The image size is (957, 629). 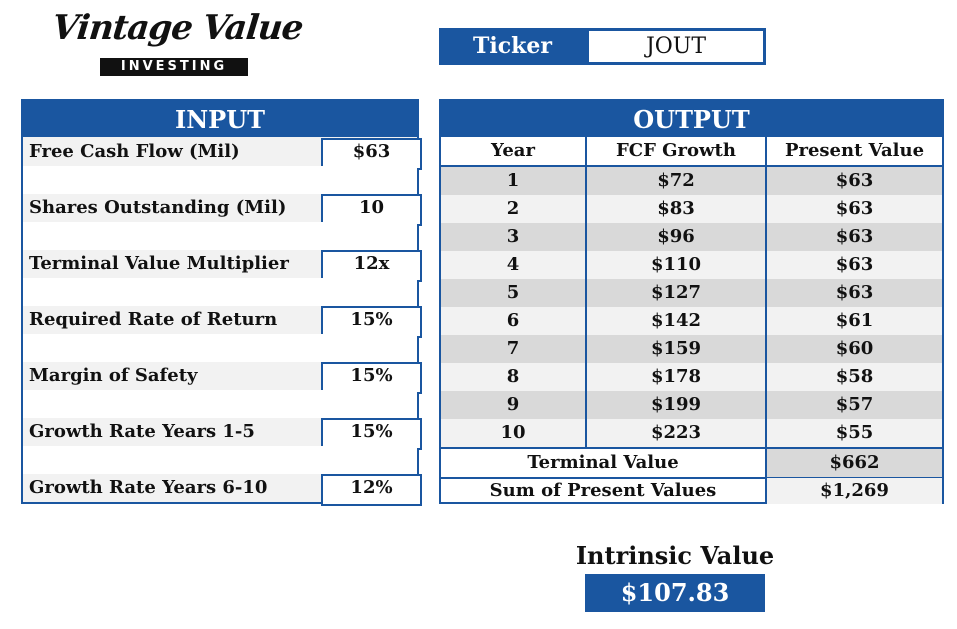 I want to click on input-label: Required Rate of Return, so click(x=153, y=319).